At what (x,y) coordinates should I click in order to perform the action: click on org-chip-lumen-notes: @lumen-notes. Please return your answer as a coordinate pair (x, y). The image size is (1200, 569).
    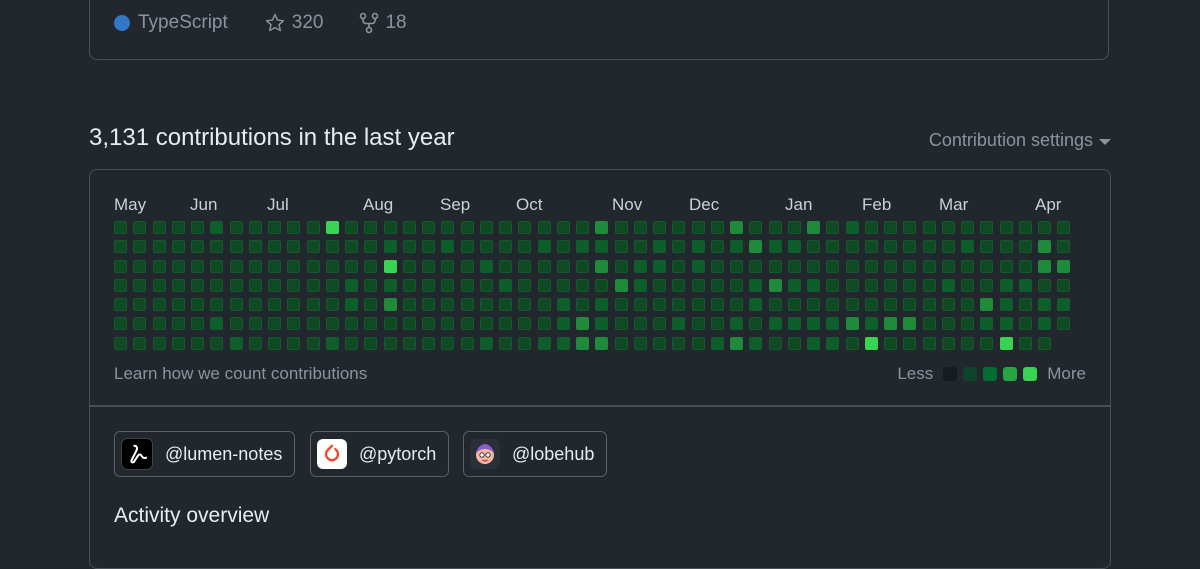
    Looking at the image, I should click on (205, 454).